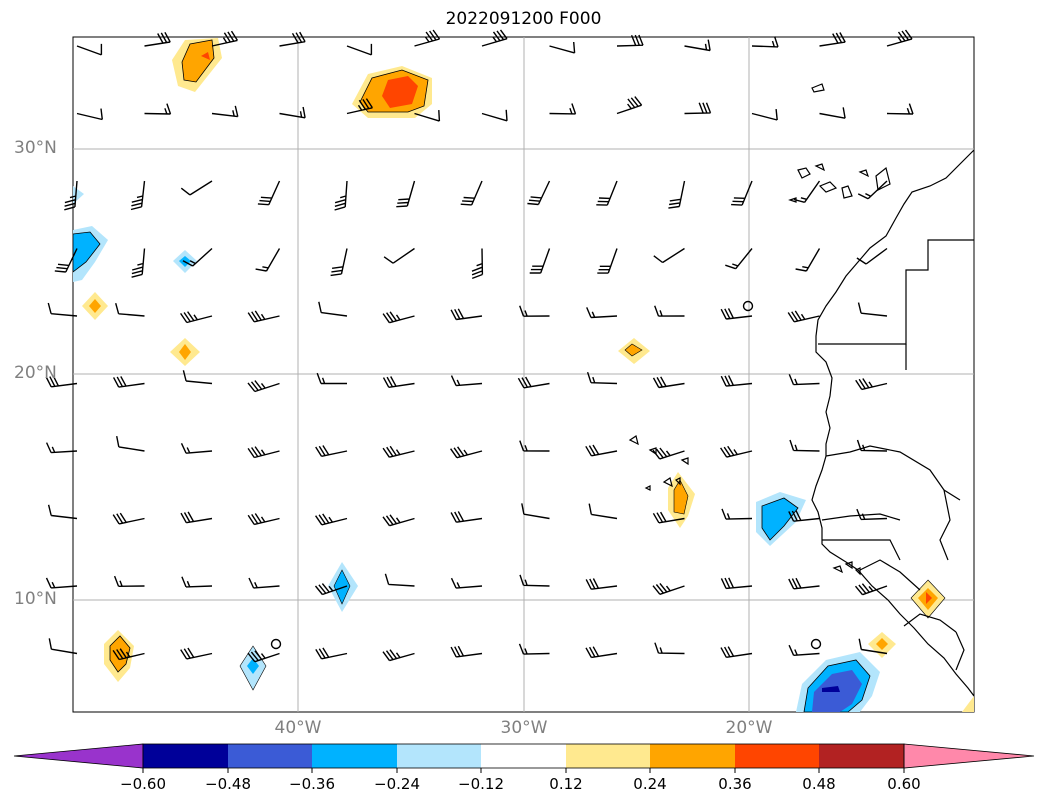 The image size is (1047, 805). Describe the element at coordinates (846, 568) in the screenshot. I see `guinea-islands` at that location.